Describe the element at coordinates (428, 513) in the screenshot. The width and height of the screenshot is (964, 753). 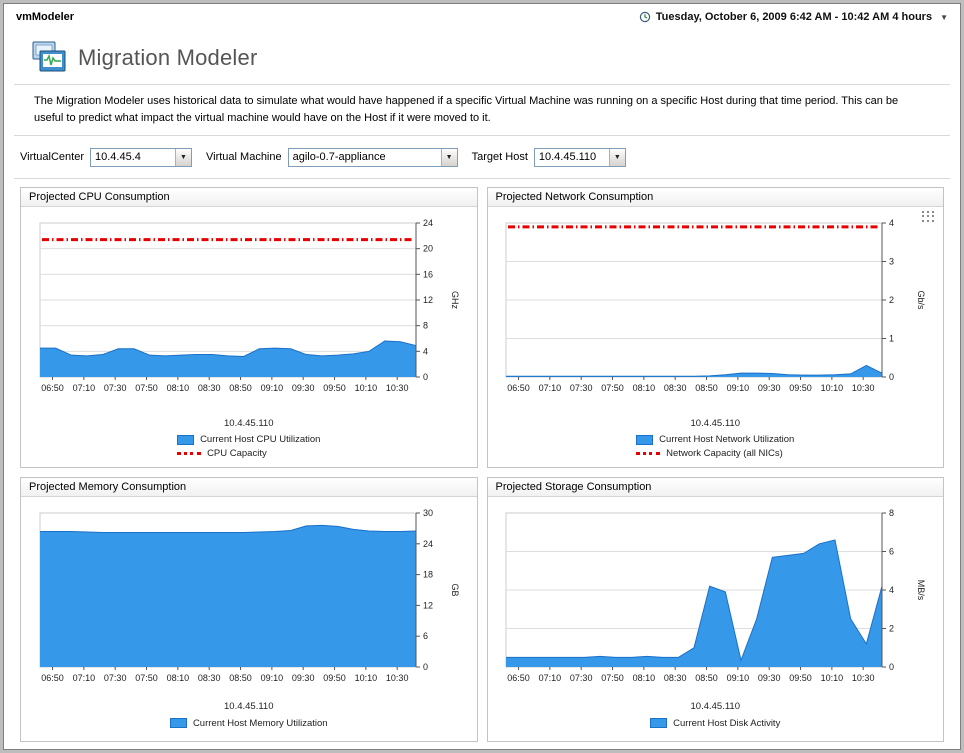
I see `svg-text: 30` at that location.